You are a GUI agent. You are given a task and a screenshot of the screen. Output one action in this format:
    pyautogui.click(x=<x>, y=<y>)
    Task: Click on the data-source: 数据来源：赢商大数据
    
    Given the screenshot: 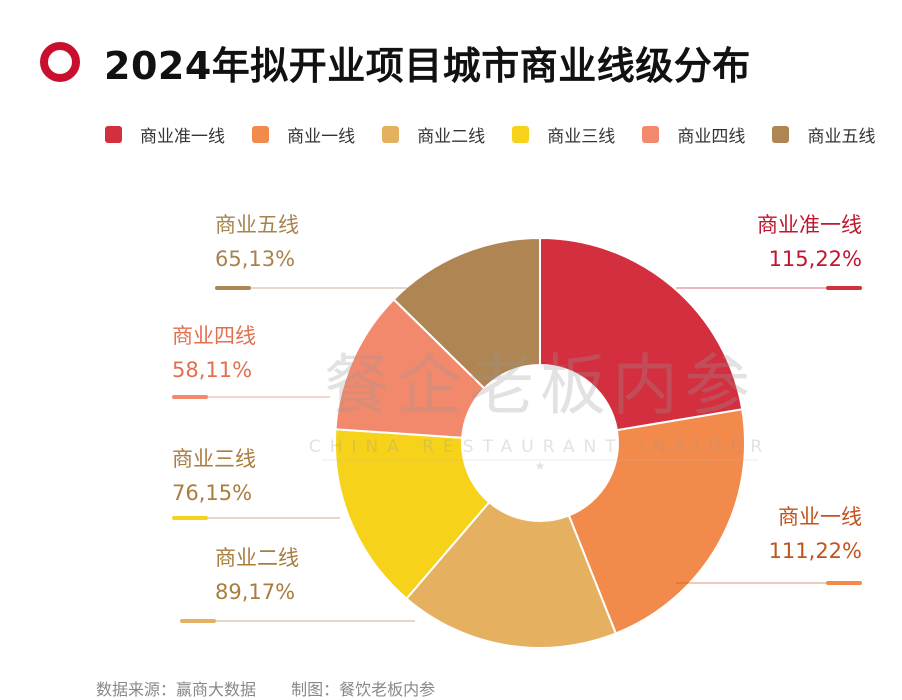 What is the action you would take?
    pyautogui.click(x=176, y=689)
    